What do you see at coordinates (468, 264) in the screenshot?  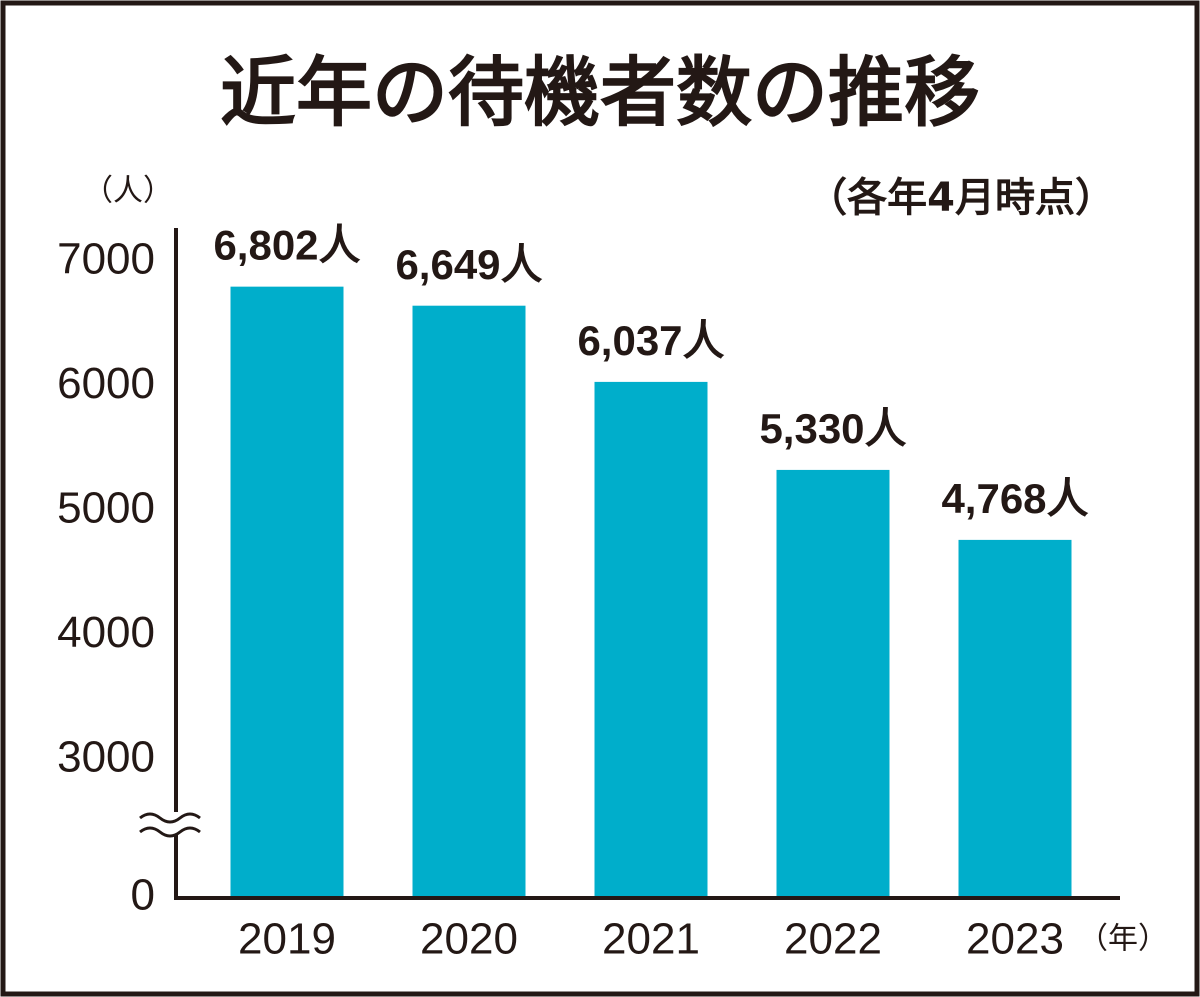 I see `value-label: 6,649人` at bounding box center [468, 264].